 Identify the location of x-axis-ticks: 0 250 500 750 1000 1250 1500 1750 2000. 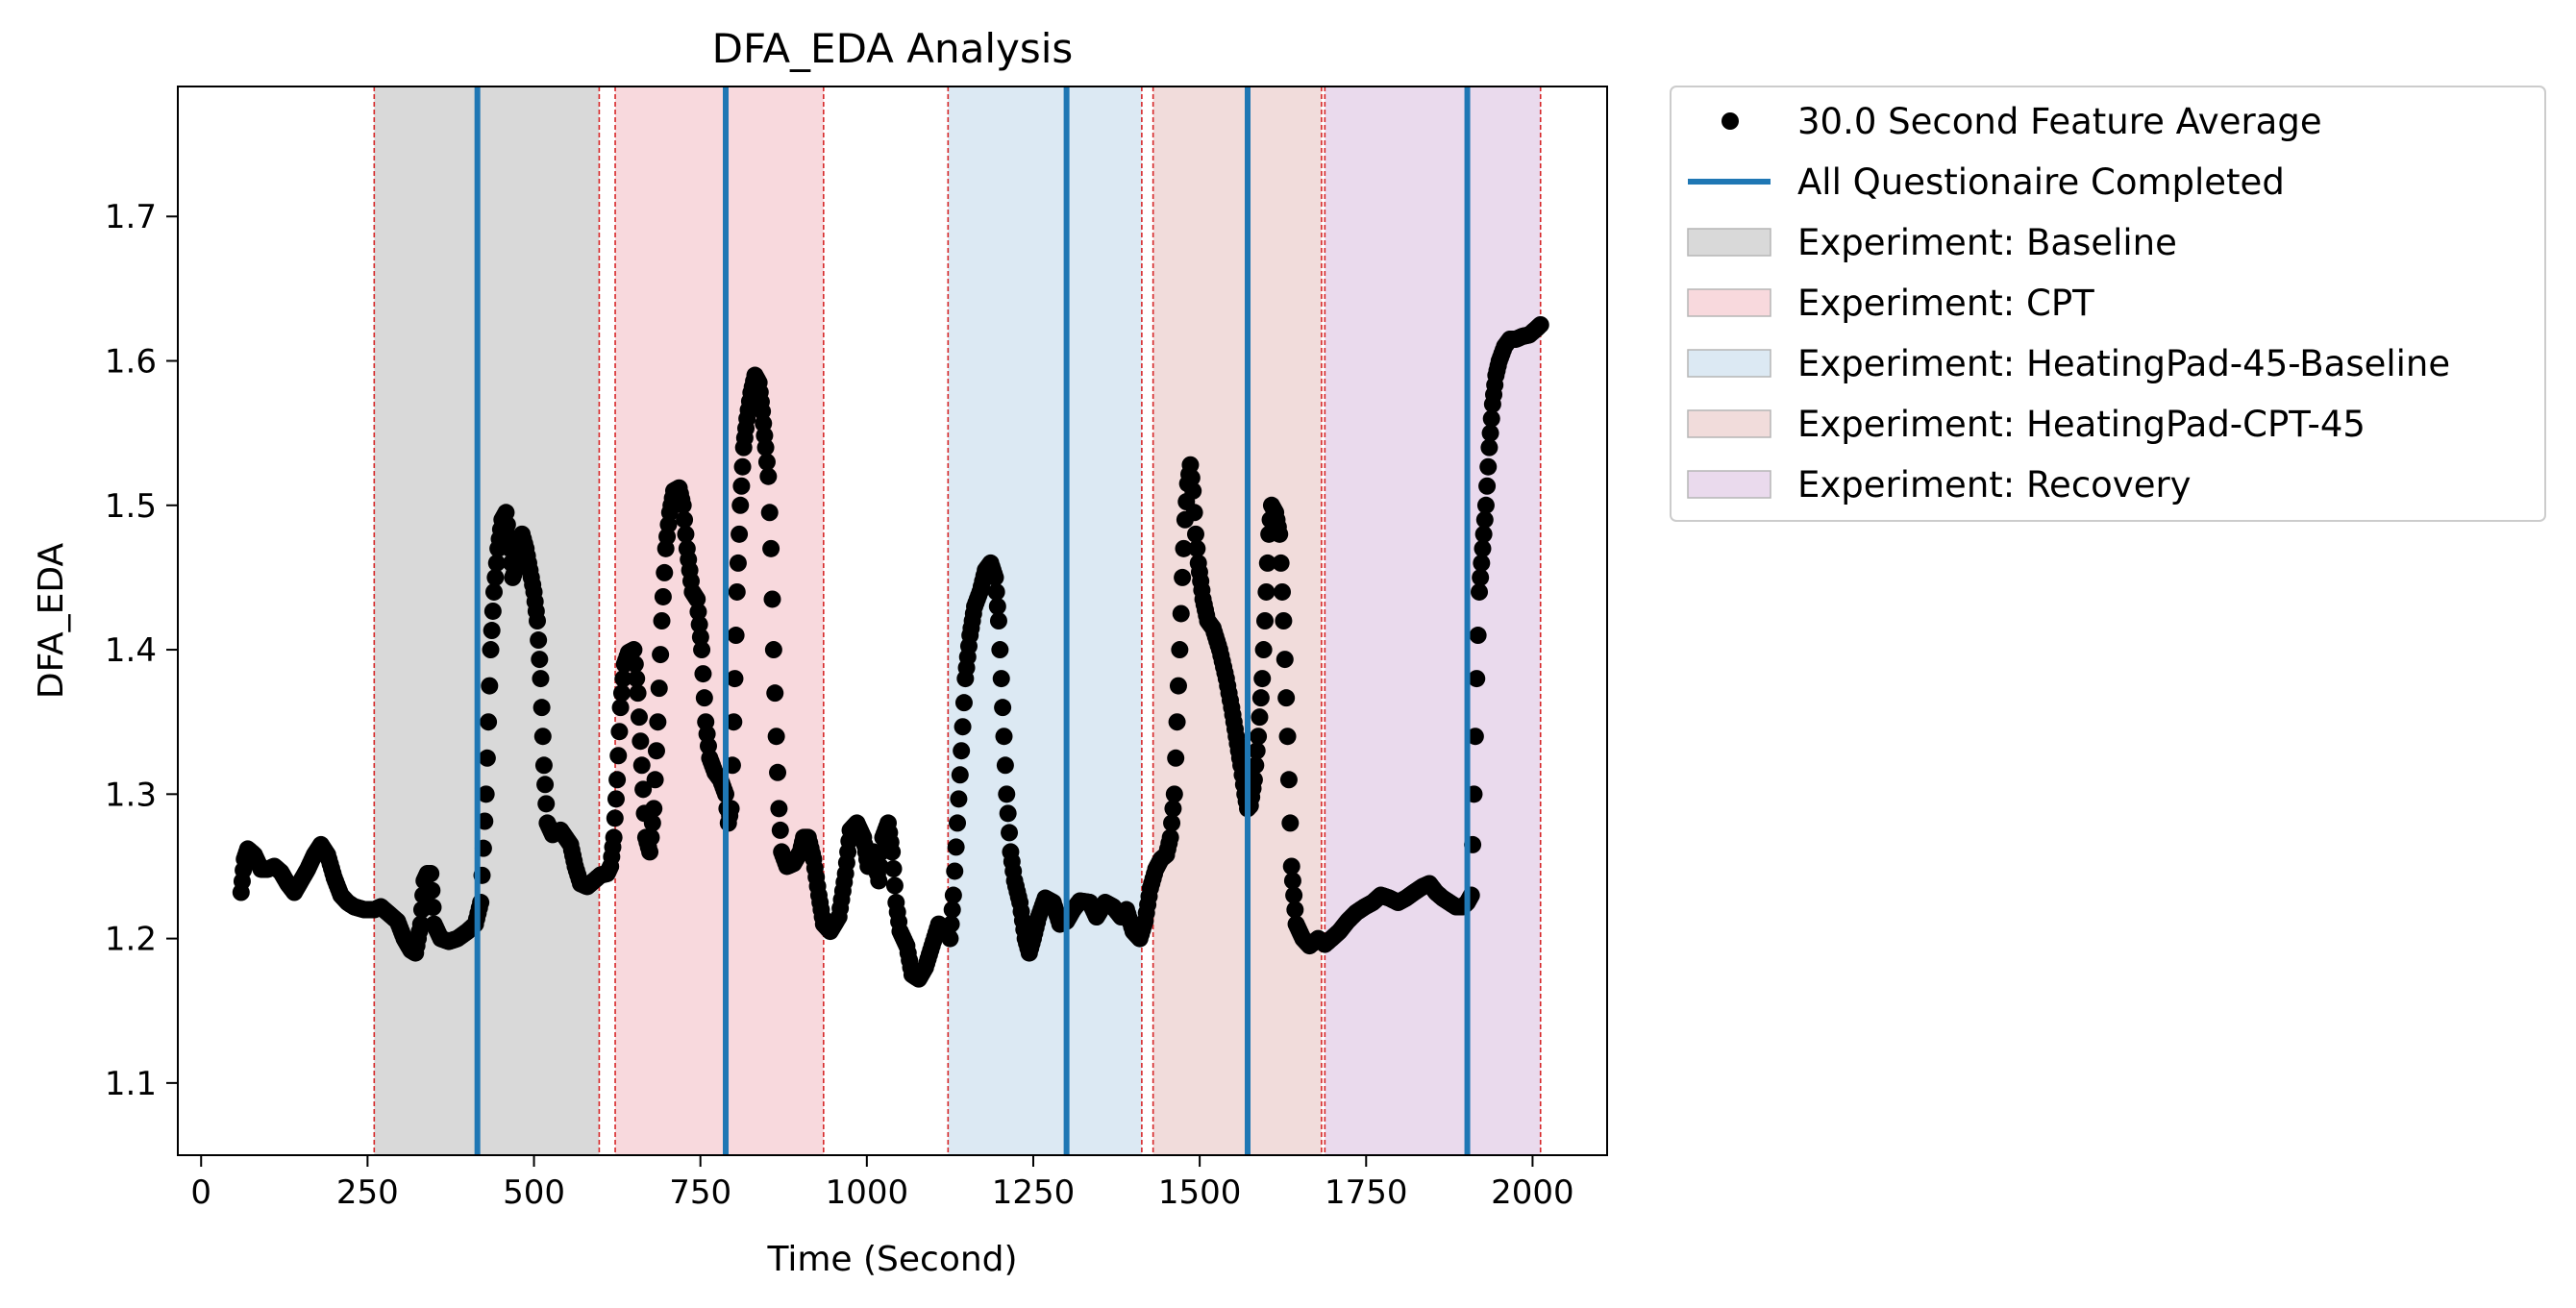
(882, 1184).